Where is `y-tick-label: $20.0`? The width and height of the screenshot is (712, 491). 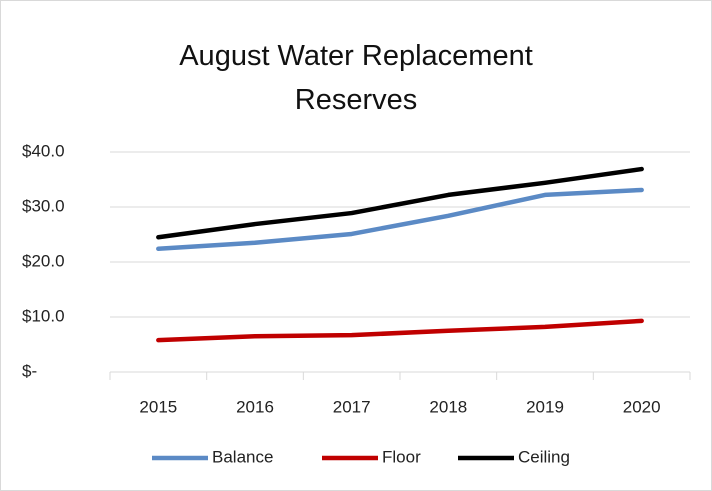 y-tick-label: $20.0 is located at coordinates (43, 260).